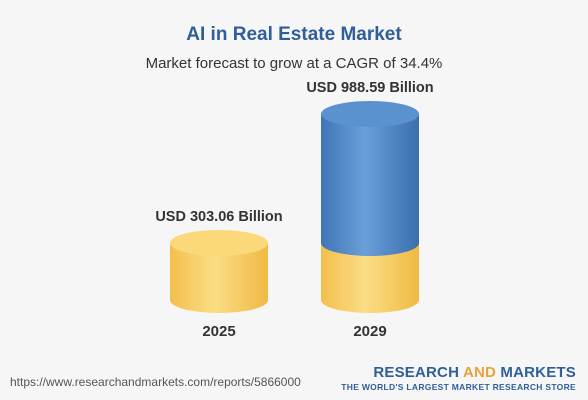 The width and height of the screenshot is (588, 400). Describe the element at coordinates (370, 185) in the screenshot. I see `bar-2029-growth-body` at that location.